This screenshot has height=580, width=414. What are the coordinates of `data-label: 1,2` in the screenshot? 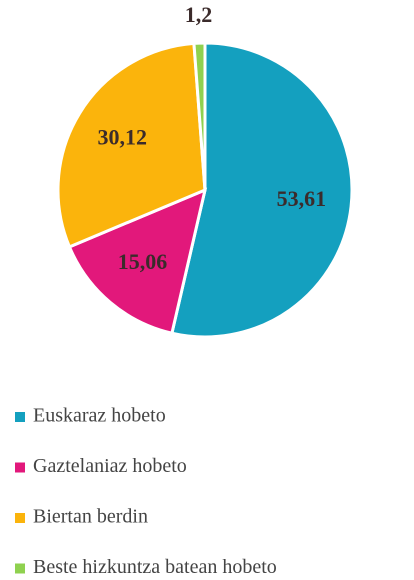 It's located at (199, 14).